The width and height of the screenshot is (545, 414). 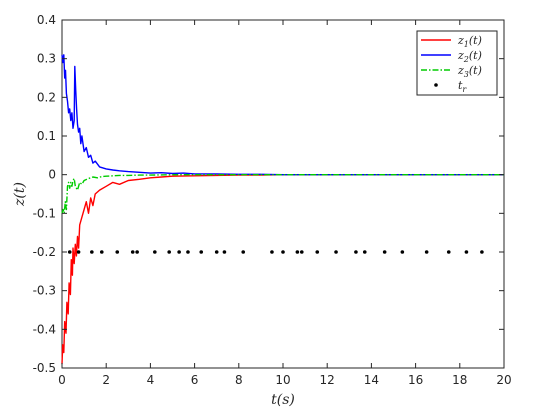 What do you see at coordinates (464, 89) in the screenshot?
I see `legend-label-sub: r` at bounding box center [464, 89].